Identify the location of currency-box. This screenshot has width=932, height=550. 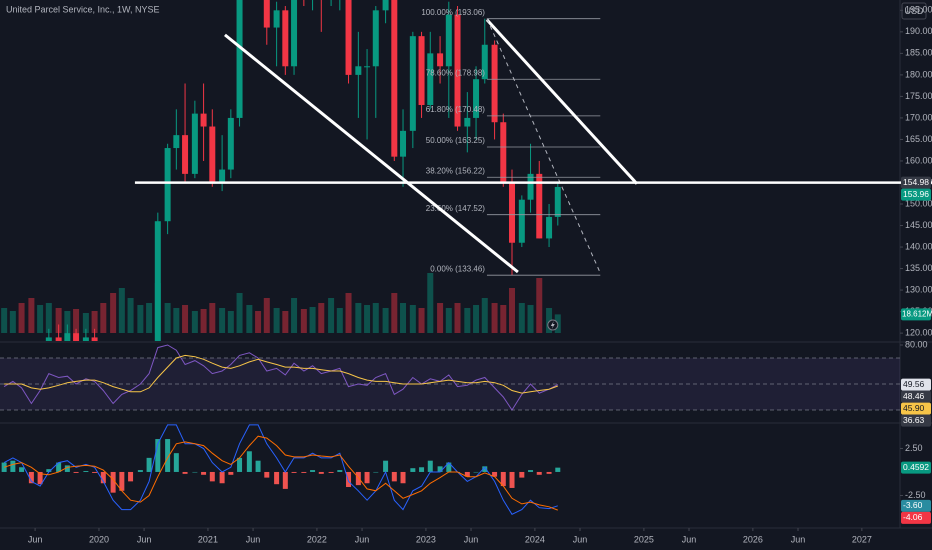
(914, 11).